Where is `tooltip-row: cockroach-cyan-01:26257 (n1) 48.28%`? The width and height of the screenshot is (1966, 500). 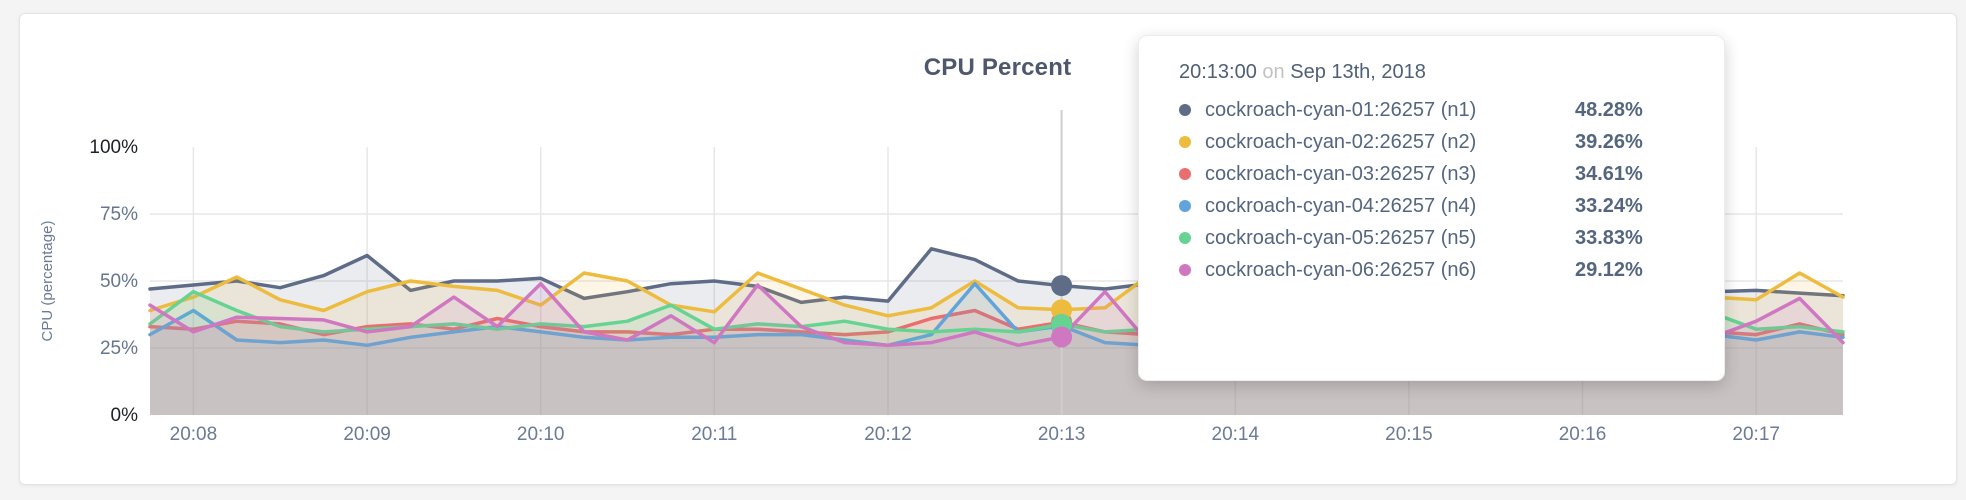
tooltip-row: cockroach-cyan-01:26257 (n1) 48.28% is located at coordinates (1431, 110).